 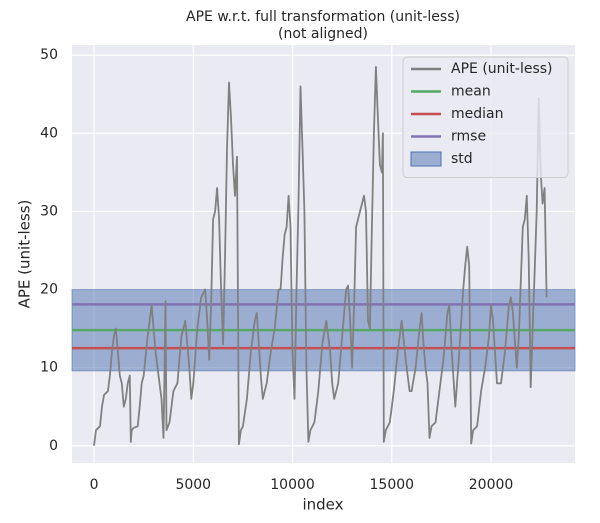 What do you see at coordinates (502, 69) in the screenshot?
I see `legend-label: APE (unit-less)` at bounding box center [502, 69].